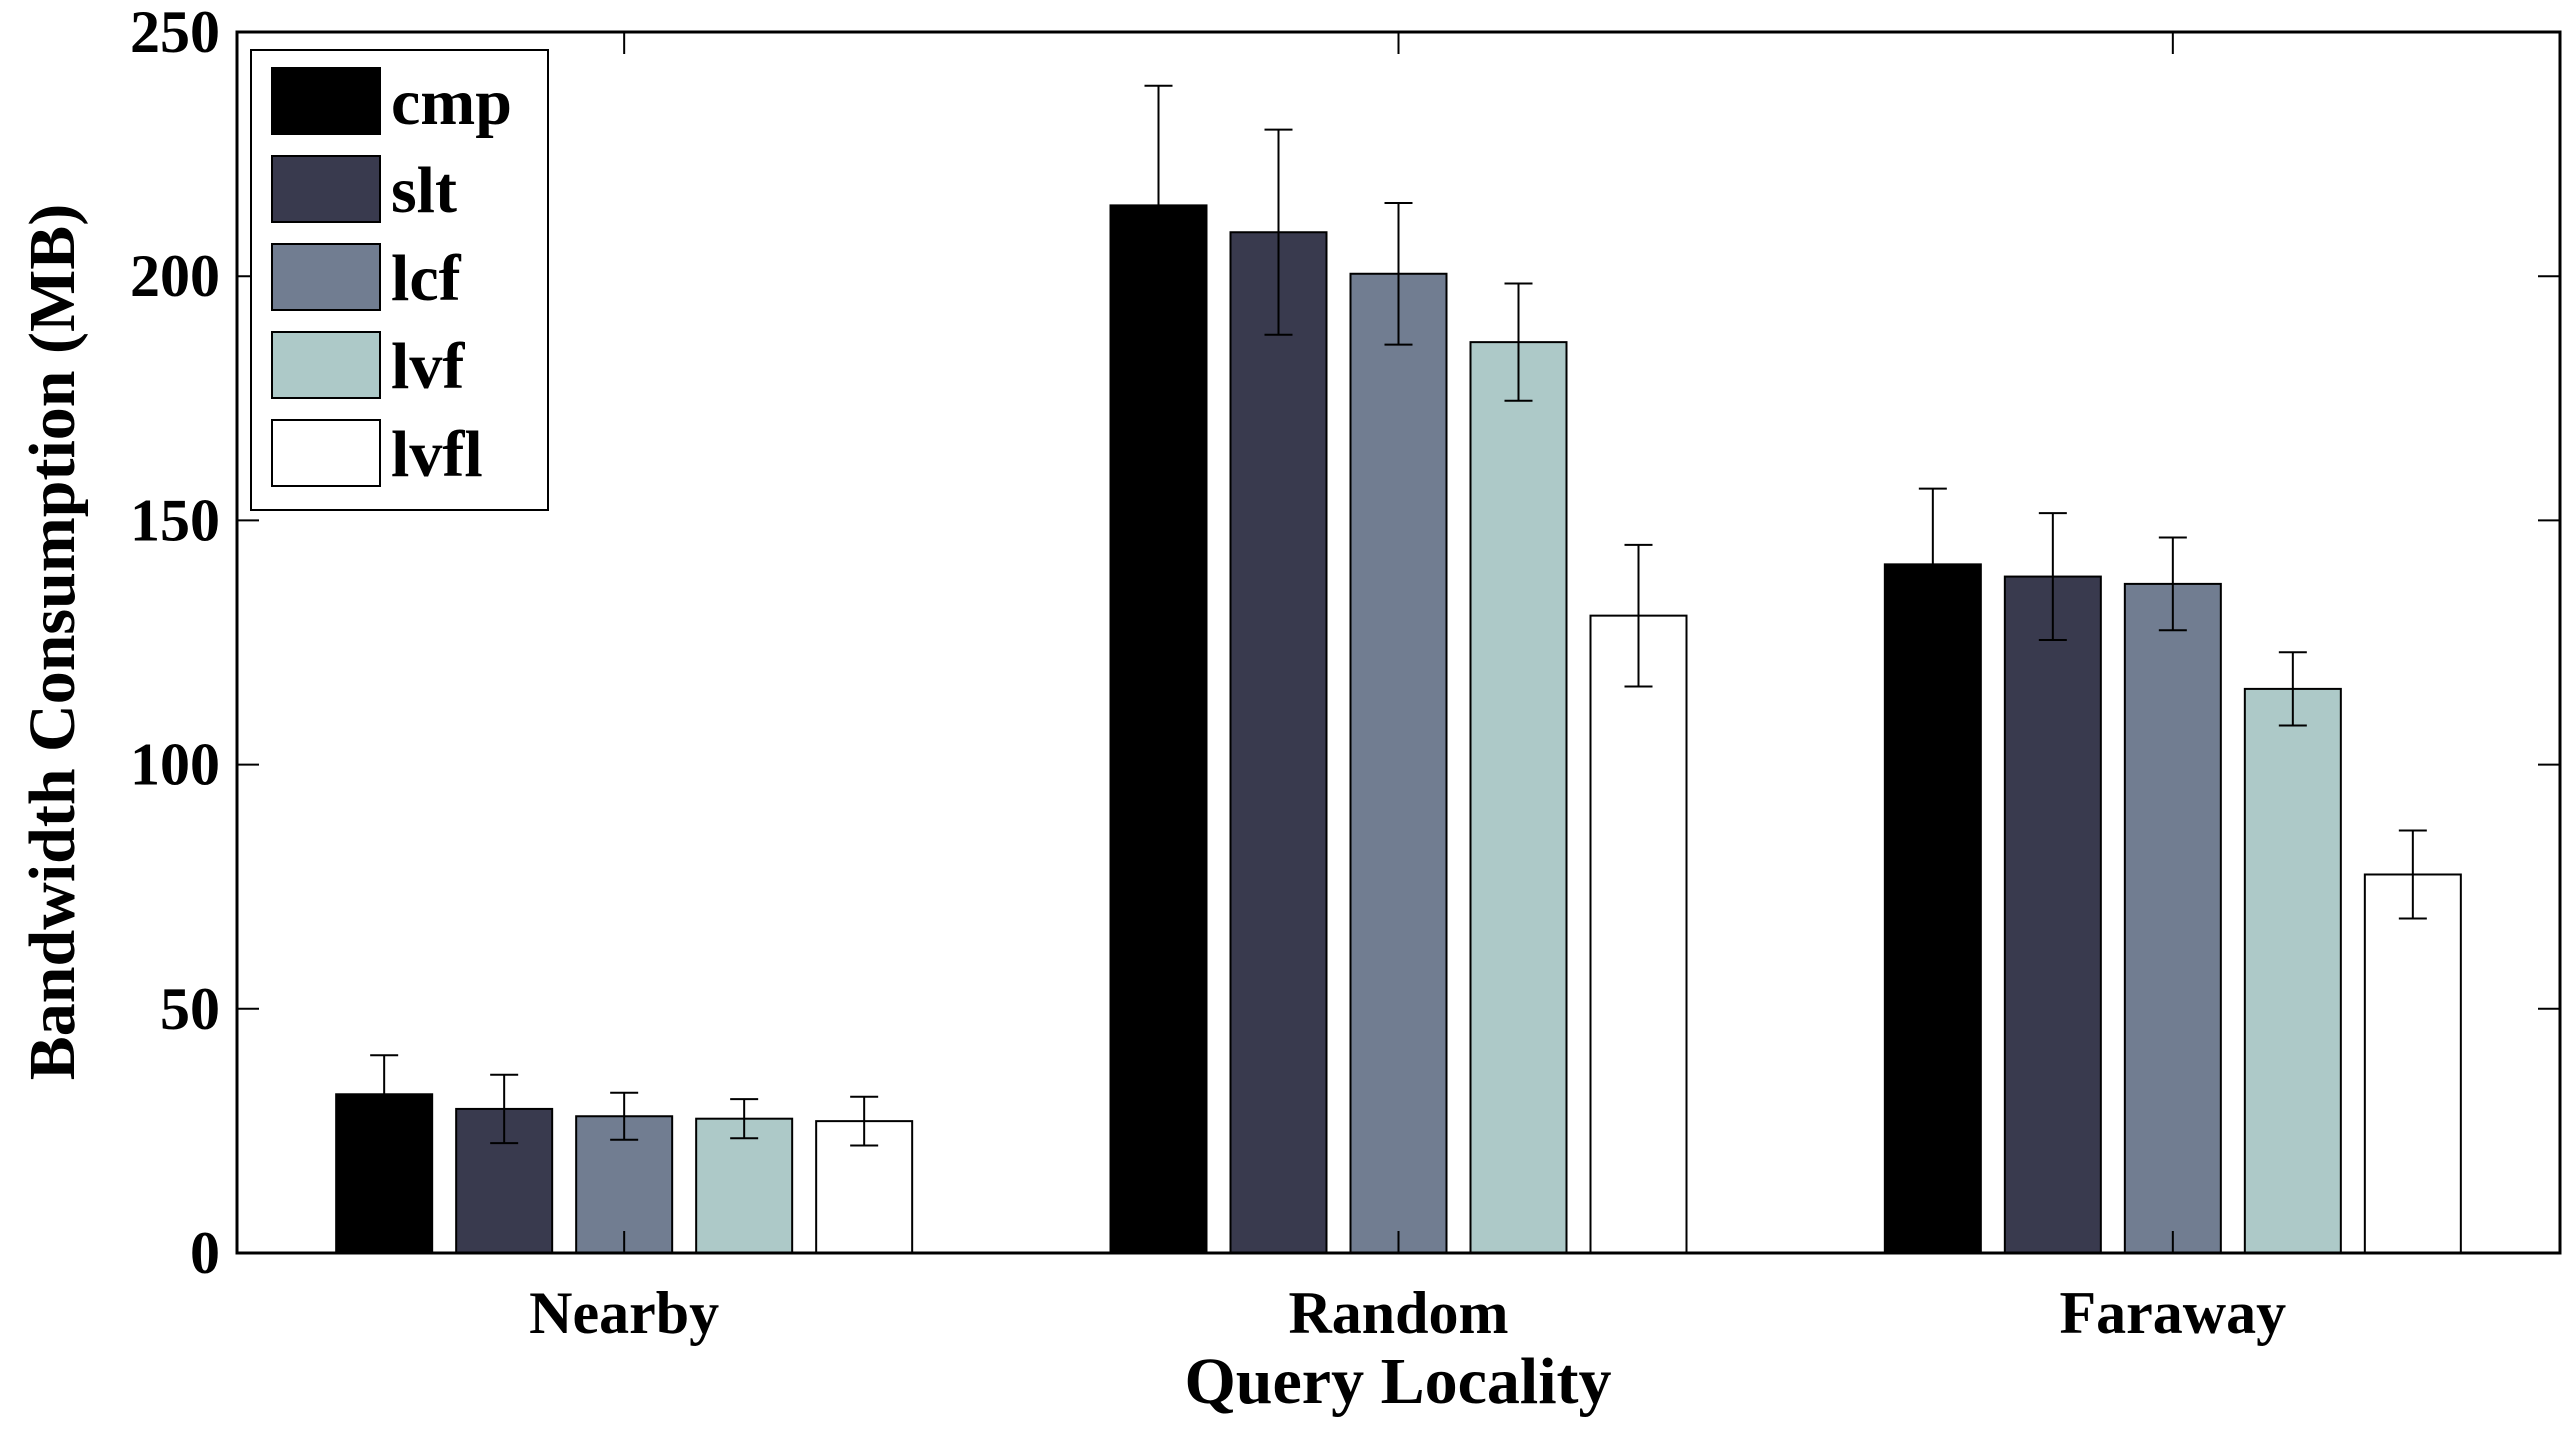  What do you see at coordinates (451, 102) in the screenshot?
I see `legend-label-cmp: cmp` at bounding box center [451, 102].